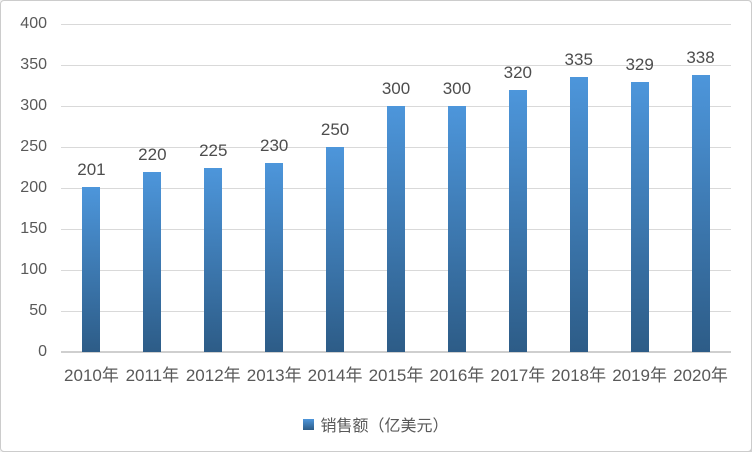 The height and width of the screenshot is (452, 752). What do you see at coordinates (213, 150) in the screenshot?
I see `bar-value-label-2012年: 225` at bounding box center [213, 150].